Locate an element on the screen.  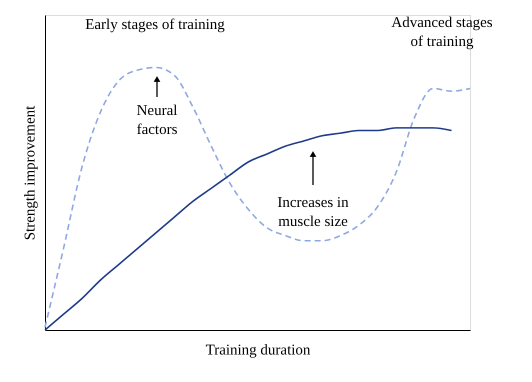
y-axis-title: Strength improvement is located at coordinates (30, 172).